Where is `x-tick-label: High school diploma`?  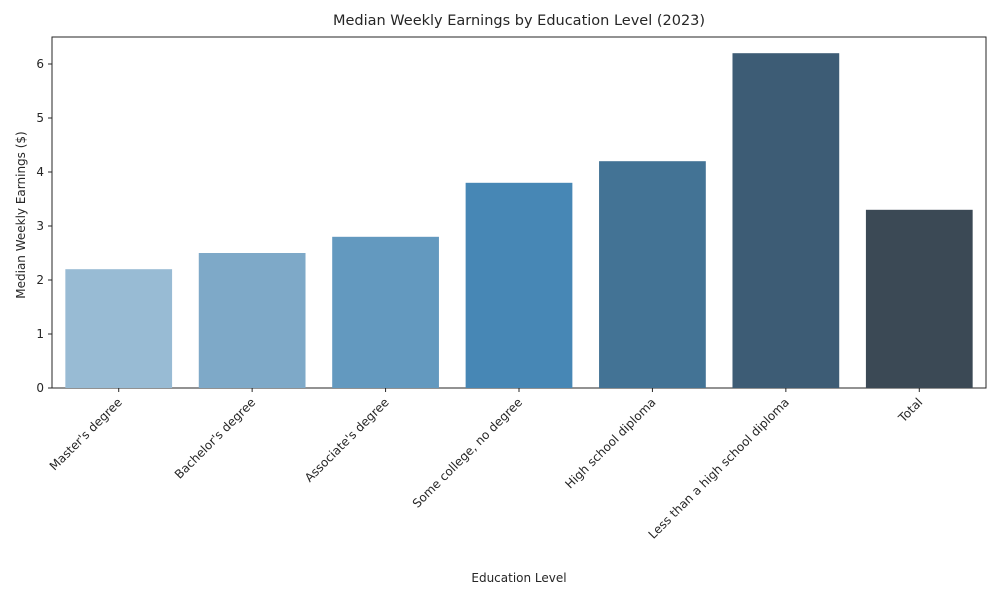 x-tick-label: High school diploma is located at coordinates (610, 443).